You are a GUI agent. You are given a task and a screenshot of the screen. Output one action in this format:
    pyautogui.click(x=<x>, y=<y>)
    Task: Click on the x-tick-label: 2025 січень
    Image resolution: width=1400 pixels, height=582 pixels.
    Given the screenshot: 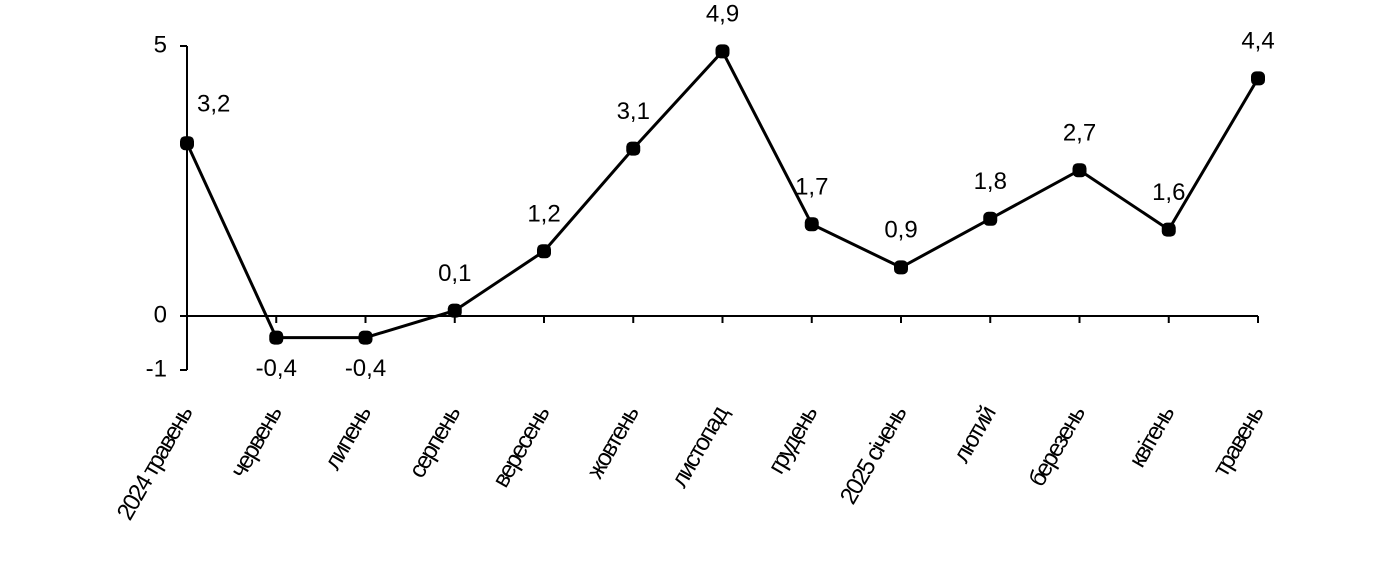 What is the action you would take?
    pyautogui.click(x=874, y=454)
    